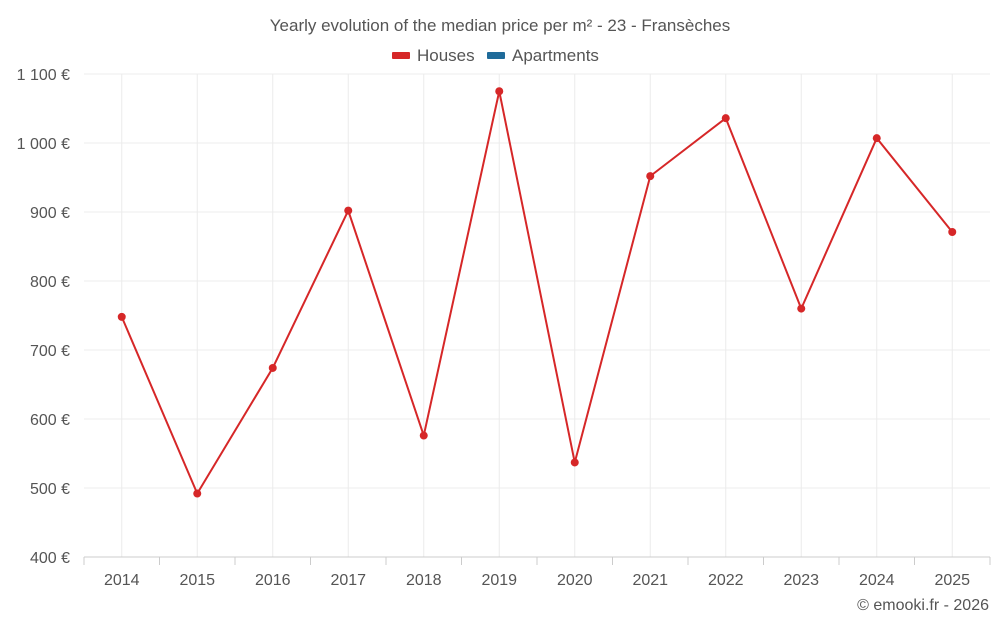 The width and height of the screenshot is (1000, 625). Describe the element at coordinates (50, 351) in the screenshot. I see `y-tick-label: 700 €` at that location.